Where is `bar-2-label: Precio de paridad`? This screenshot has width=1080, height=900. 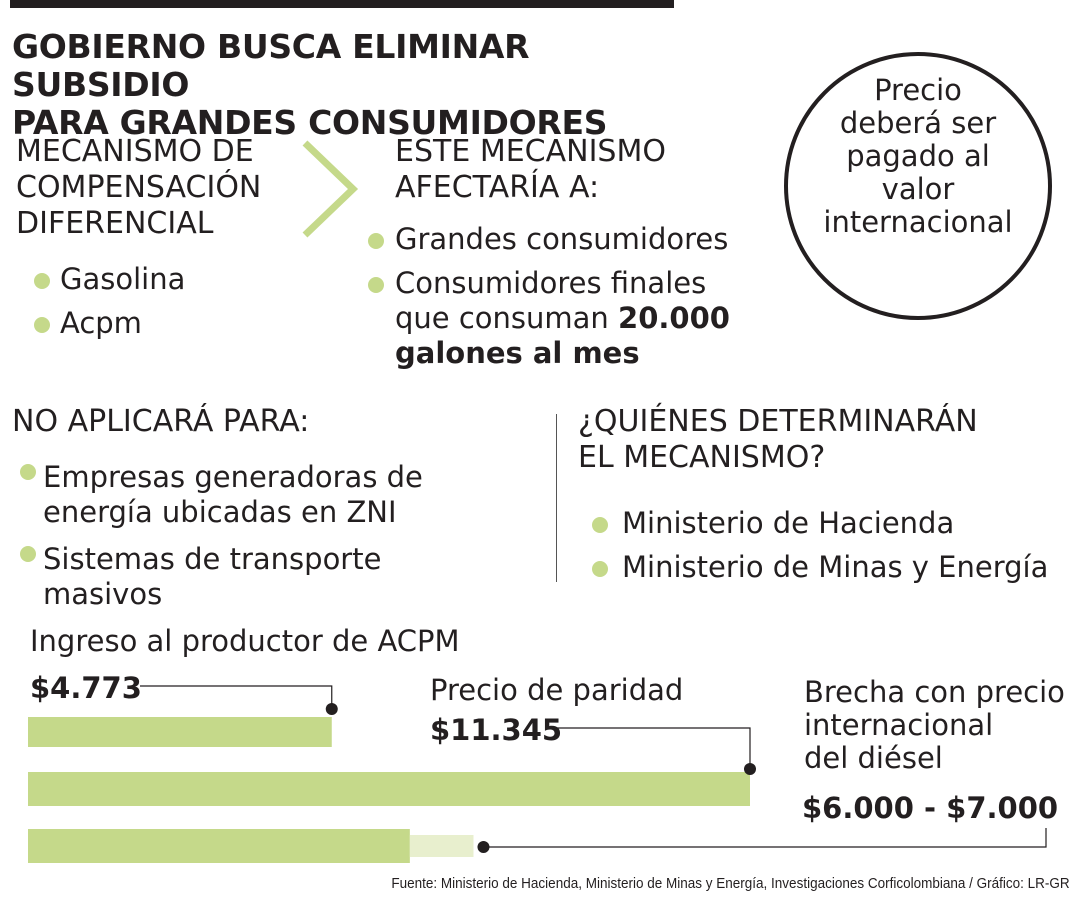 bar-2-label: Precio de paridad is located at coordinates (557, 690).